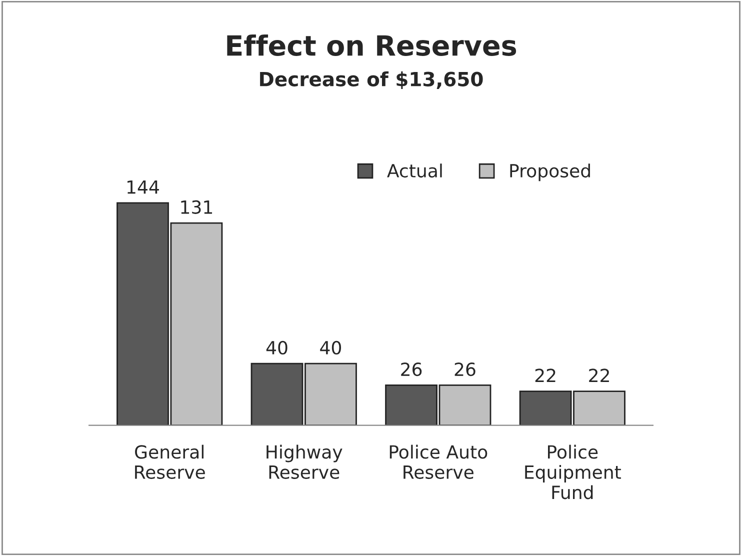 The height and width of the screenshot is (556, 742). What do you see at coordinates (170, 461) in the screenshot?
I see `x-tick-label: General Reserve` at bounding box center [170, 461].